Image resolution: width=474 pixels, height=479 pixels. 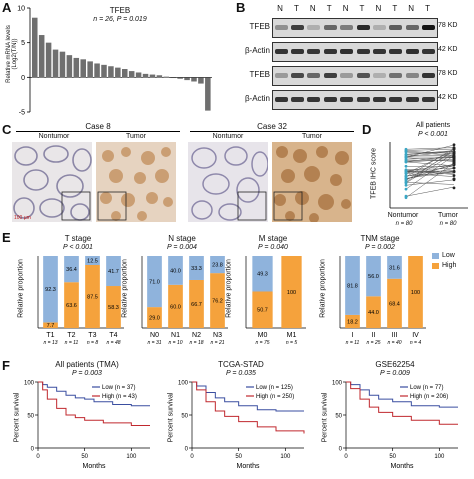 What do you see at coordinates (136, 136) in the screenshot?
I see `tissue-label-c8-tumor: Tumor` at bounding box center [136, 136].